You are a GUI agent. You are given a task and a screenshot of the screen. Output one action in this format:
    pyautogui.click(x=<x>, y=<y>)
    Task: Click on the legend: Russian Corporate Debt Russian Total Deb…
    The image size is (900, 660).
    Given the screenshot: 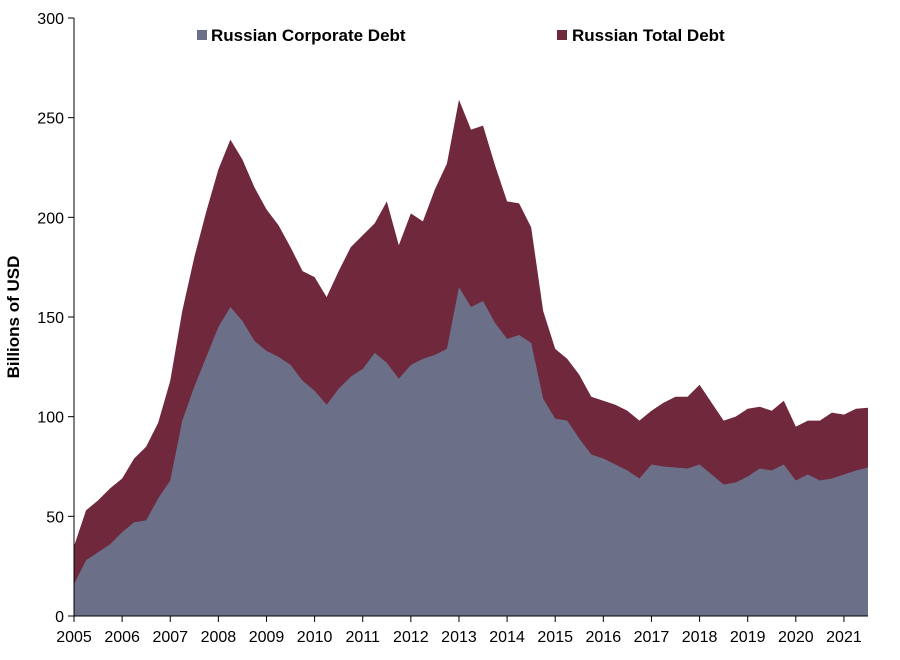 What is the action you would take?
    pyautogui.click(x=461, y=35)
    